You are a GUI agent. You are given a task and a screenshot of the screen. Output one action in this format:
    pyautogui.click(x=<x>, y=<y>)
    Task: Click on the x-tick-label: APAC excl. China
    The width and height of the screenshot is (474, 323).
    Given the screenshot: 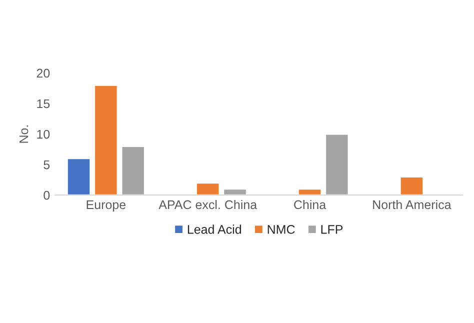 What is the action you would take?
    pyautogui.click(x=208, y=205)
    